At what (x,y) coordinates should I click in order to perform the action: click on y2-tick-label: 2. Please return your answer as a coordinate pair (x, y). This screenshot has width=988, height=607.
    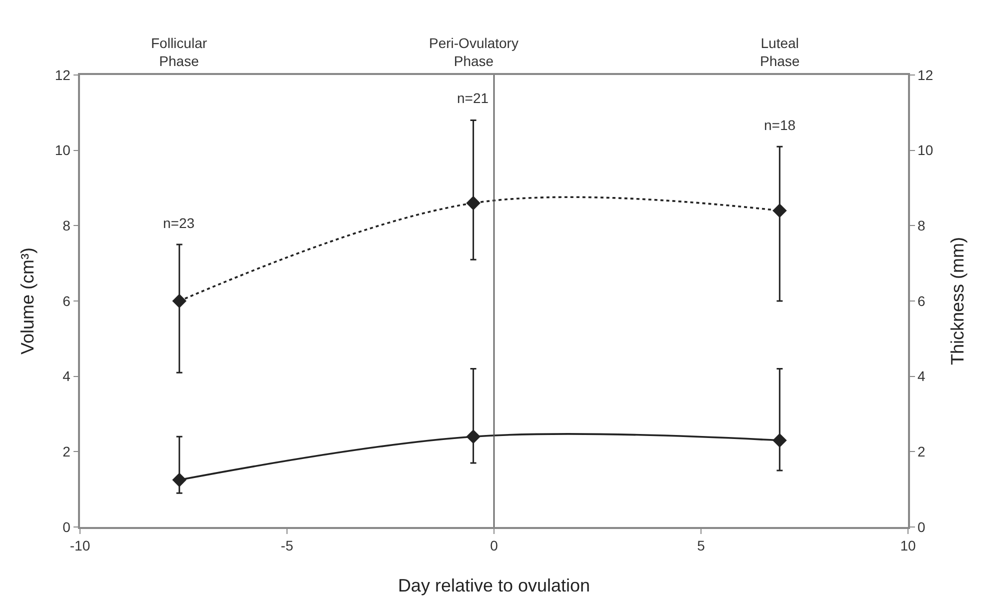
    Looking at the image, I should click on (922, 452).